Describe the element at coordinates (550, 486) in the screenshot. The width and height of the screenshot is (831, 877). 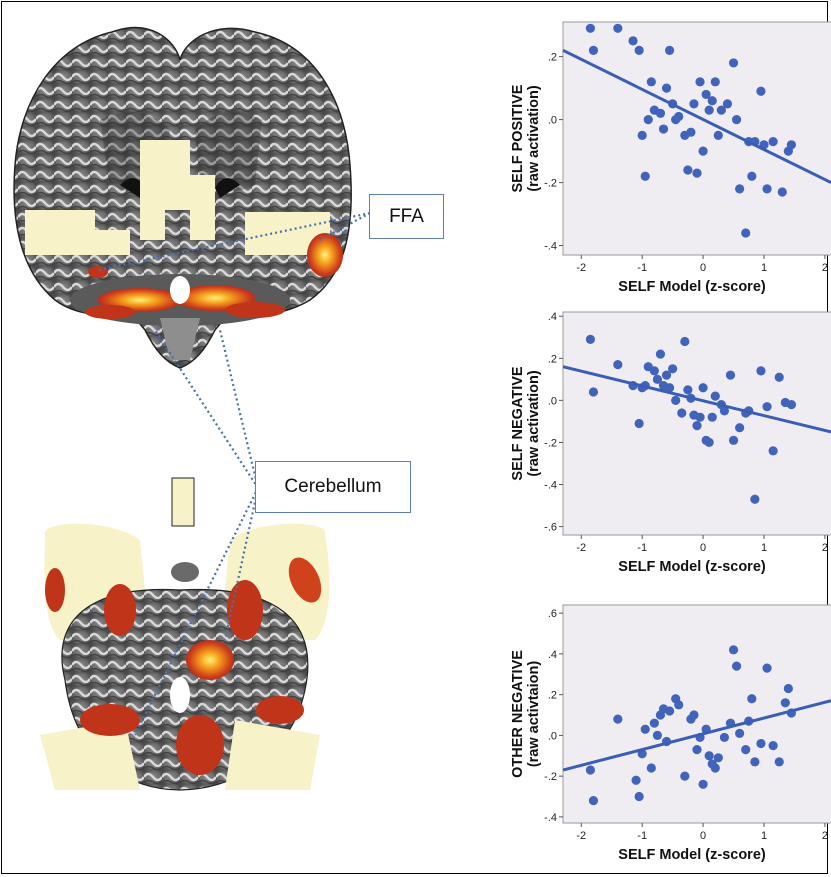
I see `y-tick-label: -.4` at that location.